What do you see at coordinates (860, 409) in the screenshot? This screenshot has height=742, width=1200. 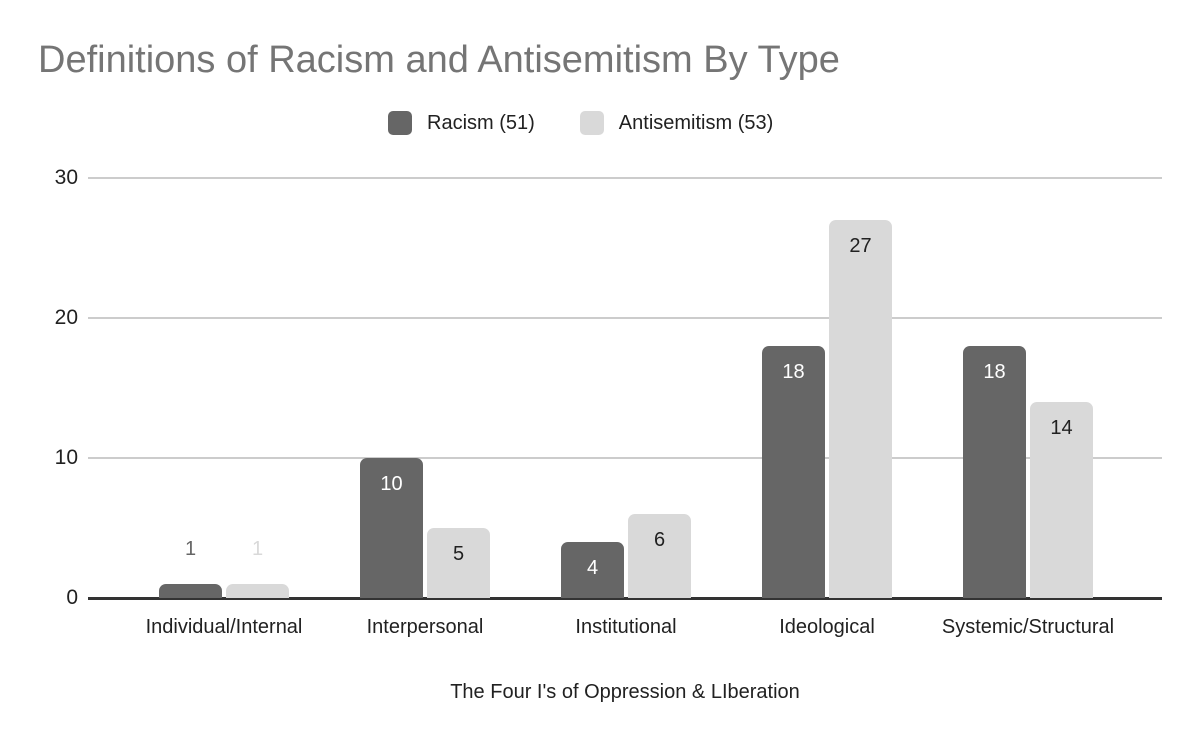 I see `bar-antisemitism-ideological` at bounding box center [860, 409].